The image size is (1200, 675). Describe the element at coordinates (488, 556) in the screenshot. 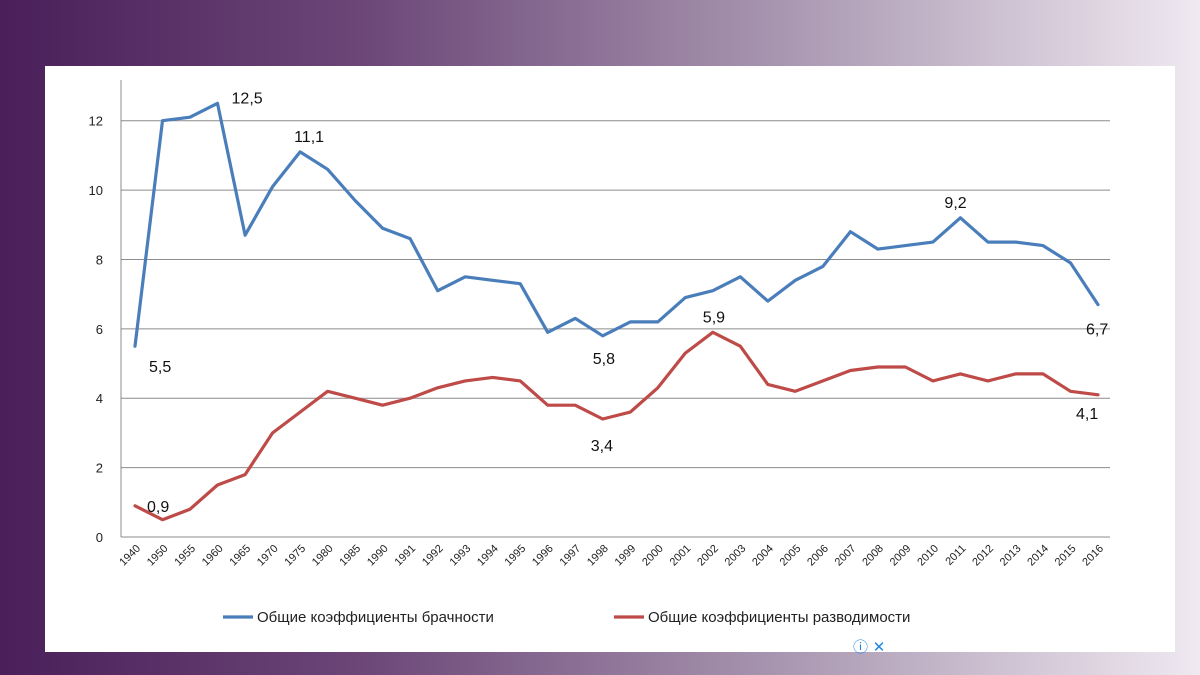

I see `x-tick-label: 1994` at that location.